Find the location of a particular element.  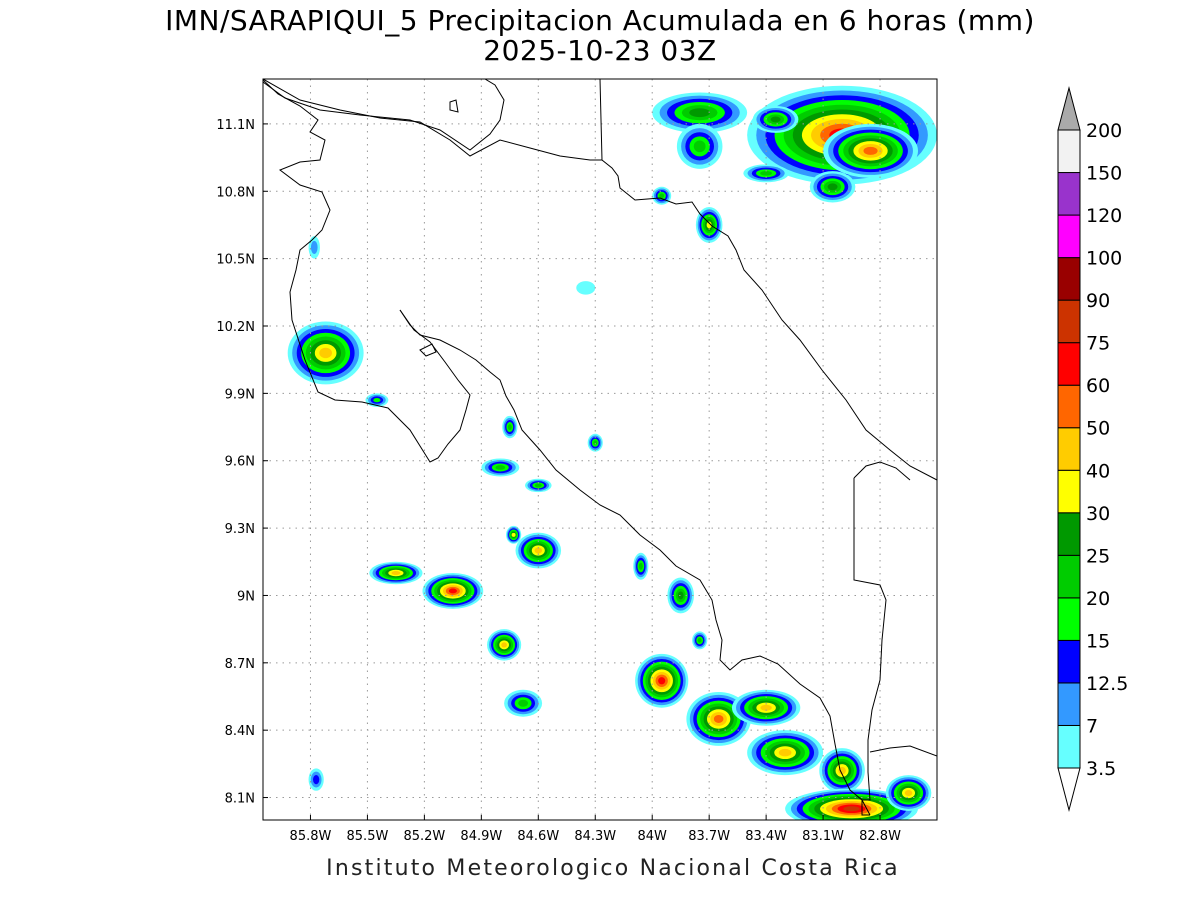

lon-tick-label: 84W is located at coordinates (653, 836).